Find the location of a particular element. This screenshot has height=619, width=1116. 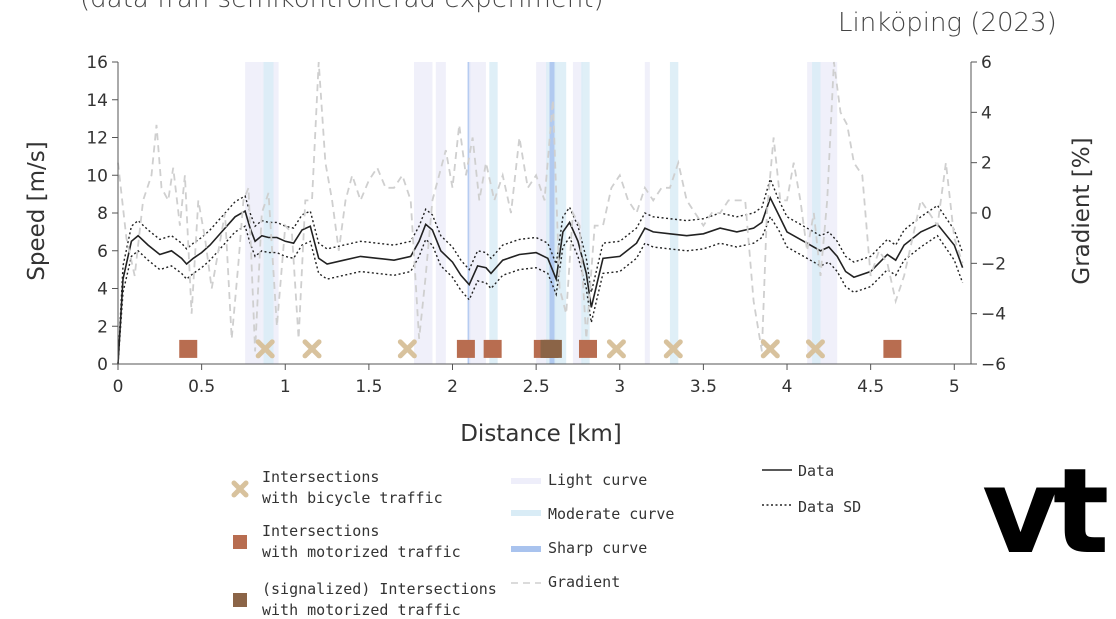

signalized-intersection-marker is located at coordinates (552, 348).